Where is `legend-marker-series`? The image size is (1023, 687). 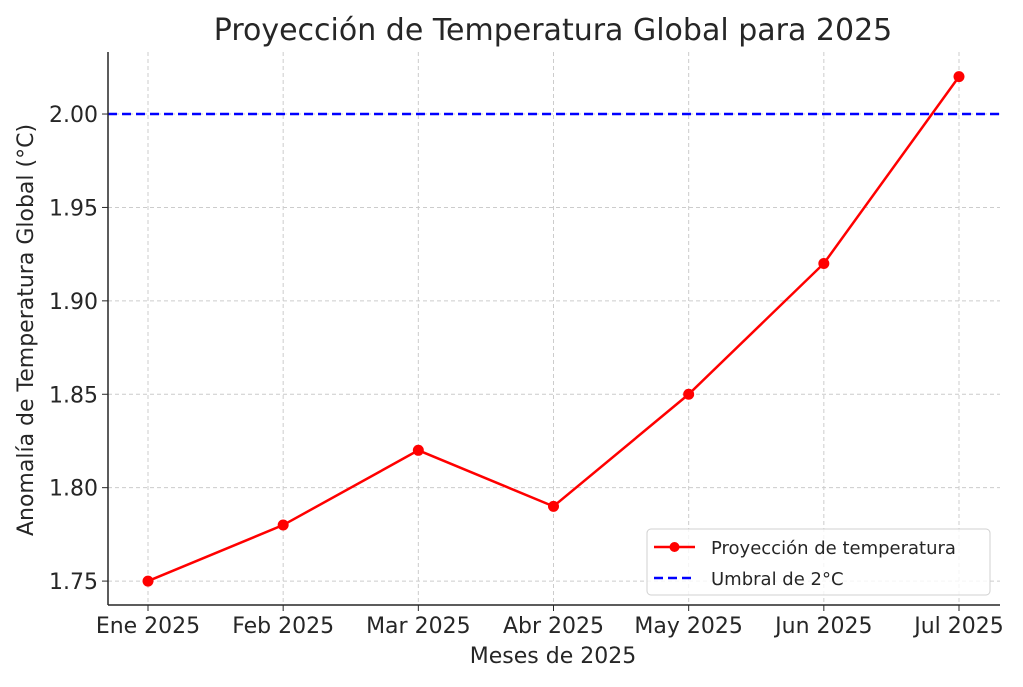 legend-marker-series is located at coordinates (674, 547).